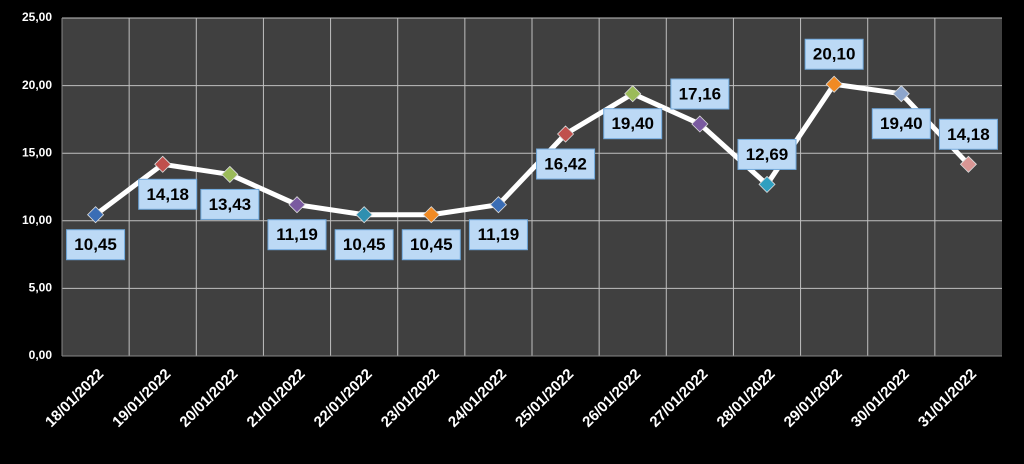 The image size is (1024, 464). Describe the element at coordinates (41, 288) in the screenshot. I see `y-tick-label: 5,00` at that location.